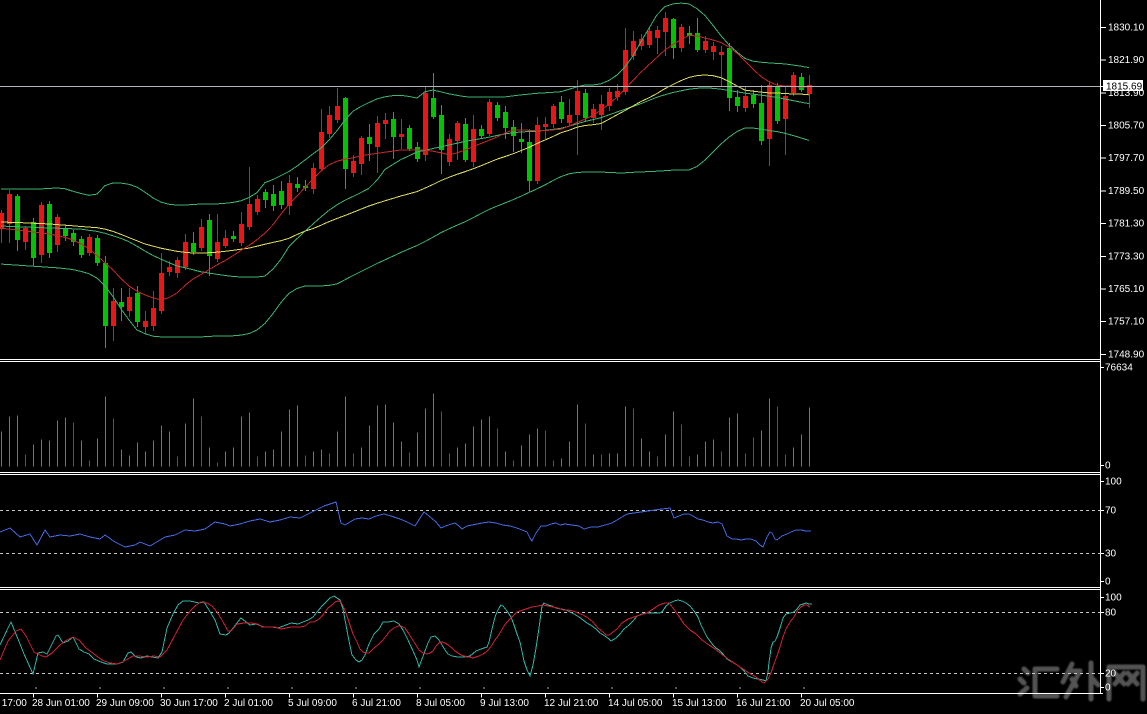 The height and width of the screenshot is (714, 1147). What do you see at coordinates (1126, 322) in the screenshot?
I see `svg-text: 1757.10` at bounding box center [1126, 322].